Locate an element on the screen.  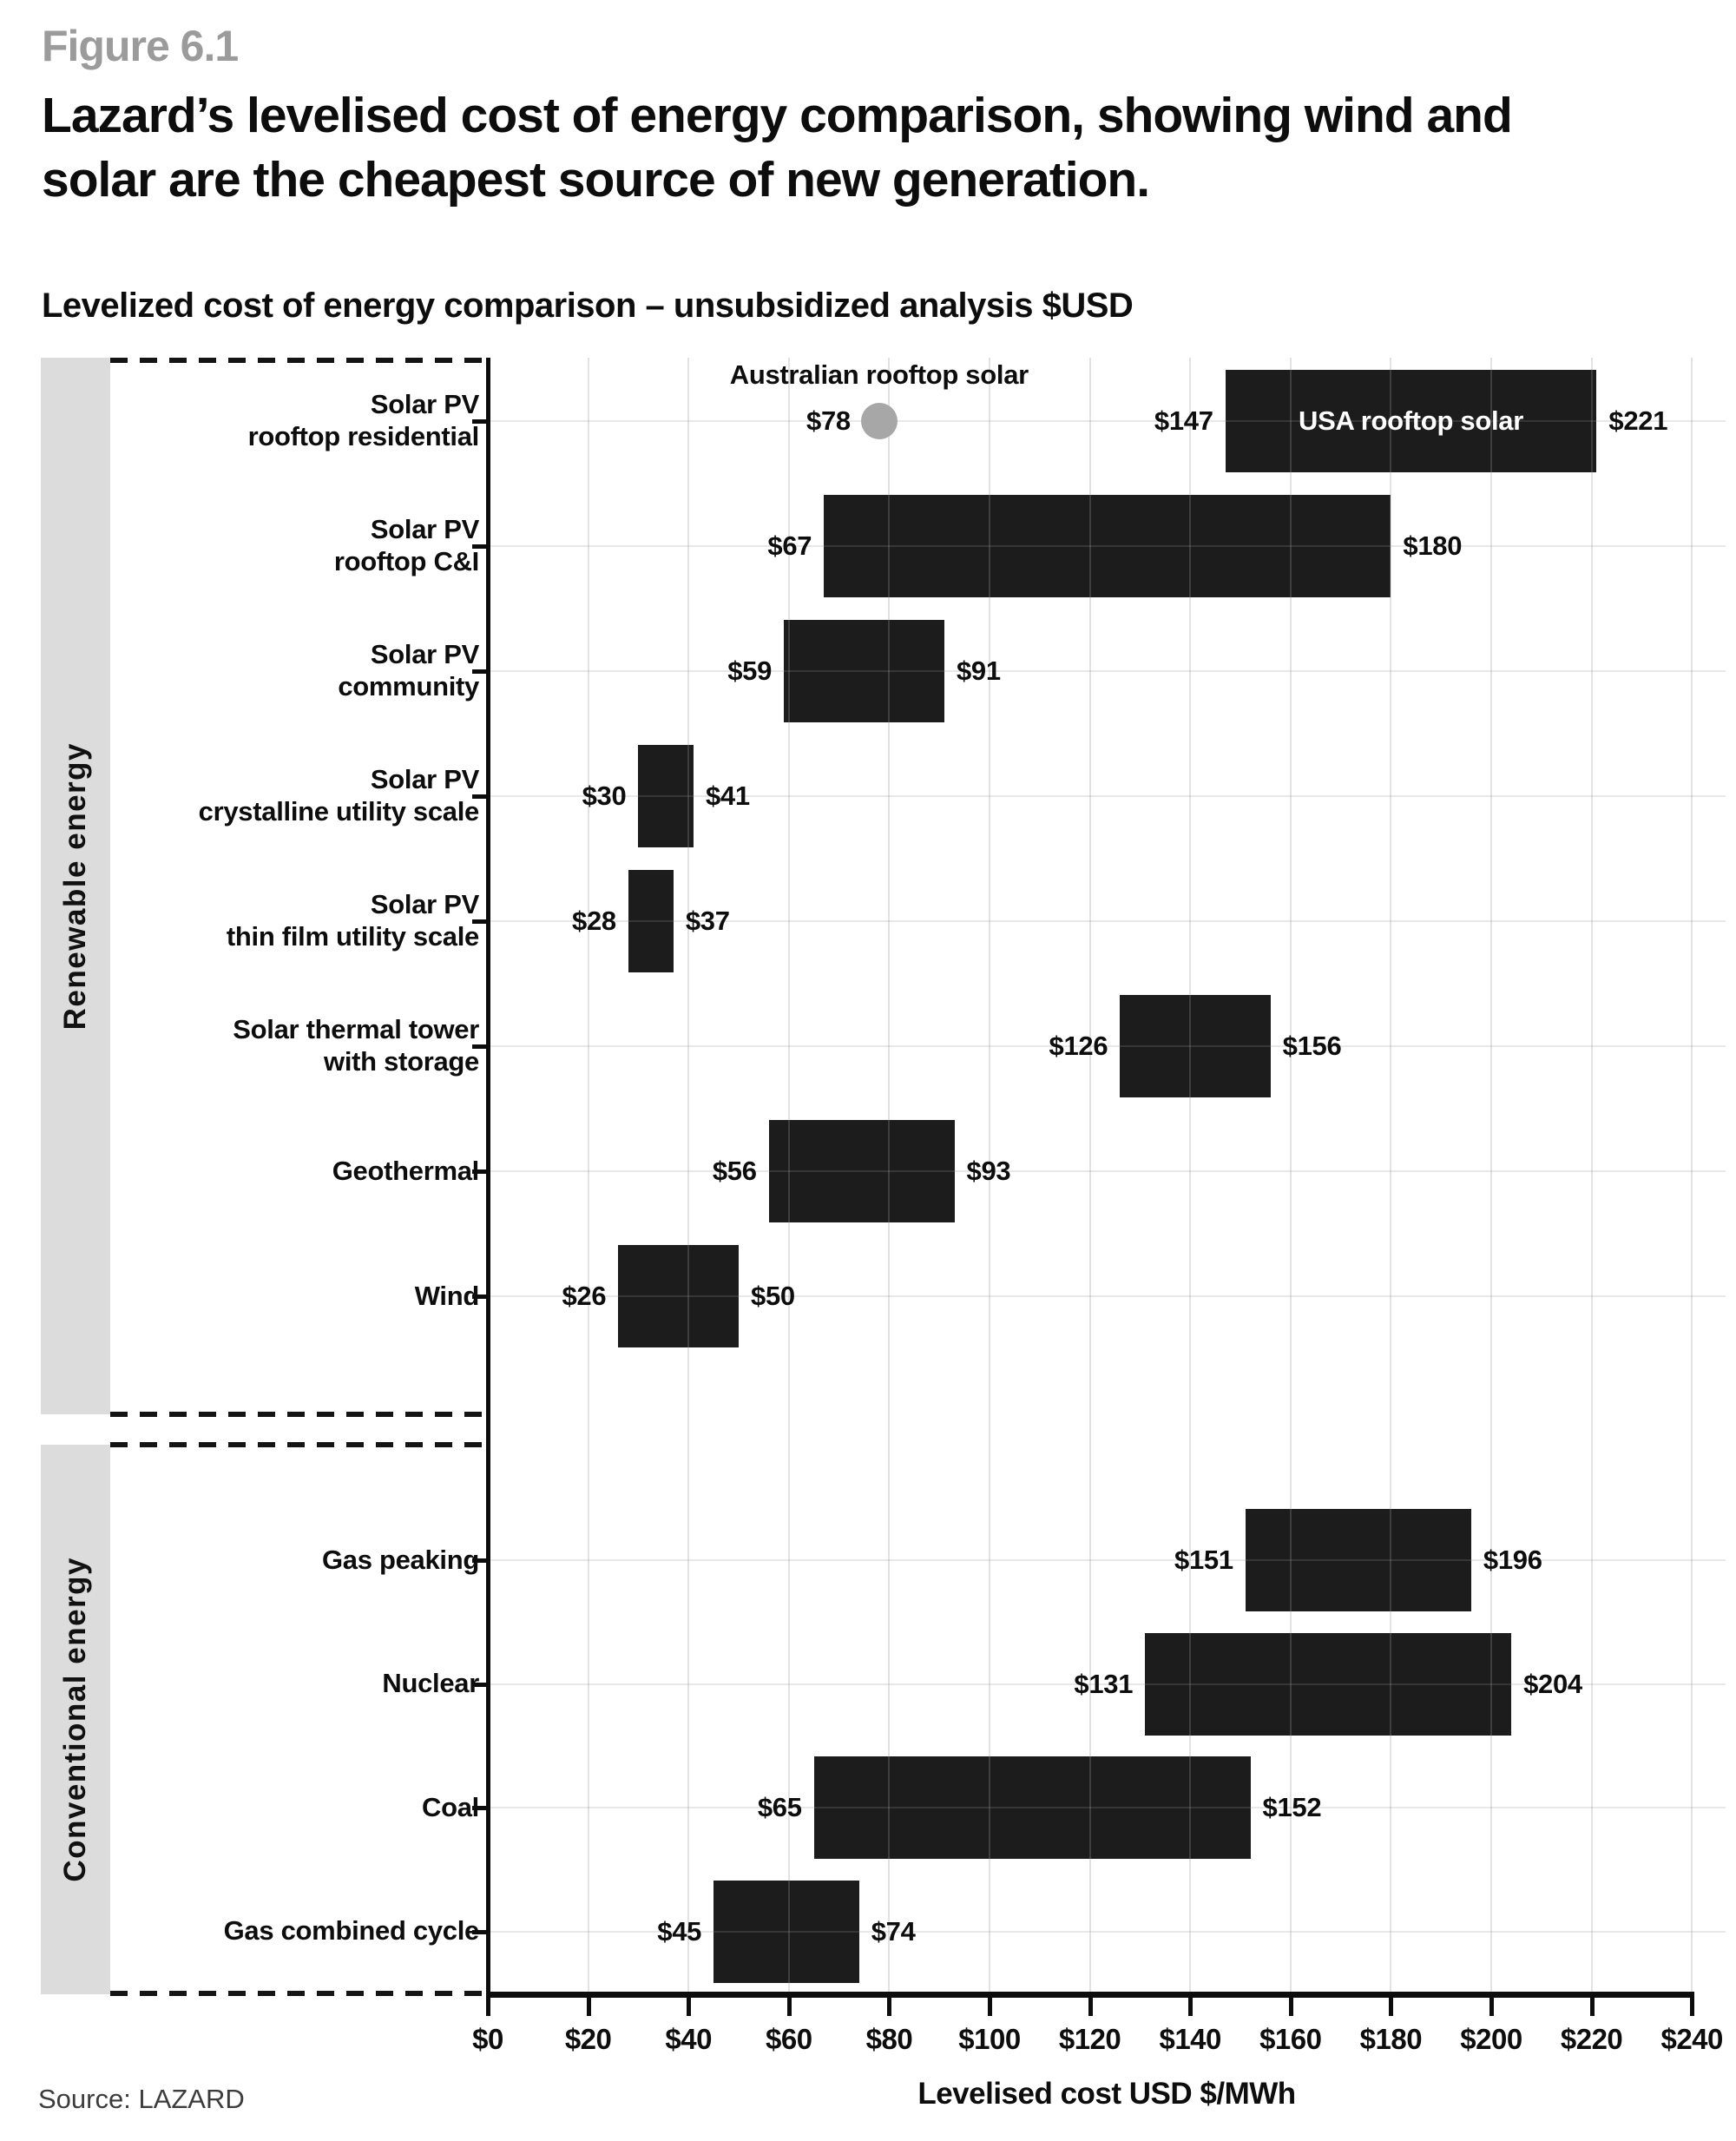
bar-min-label: $65 is located at coordinates (779, 1807).